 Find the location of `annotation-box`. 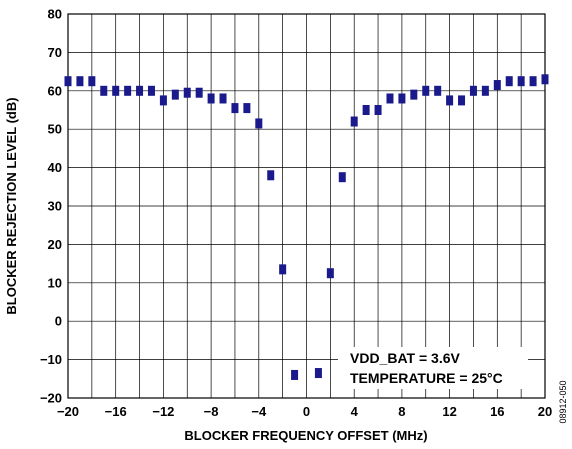

annotation-box is located at coordinates (433, 368).